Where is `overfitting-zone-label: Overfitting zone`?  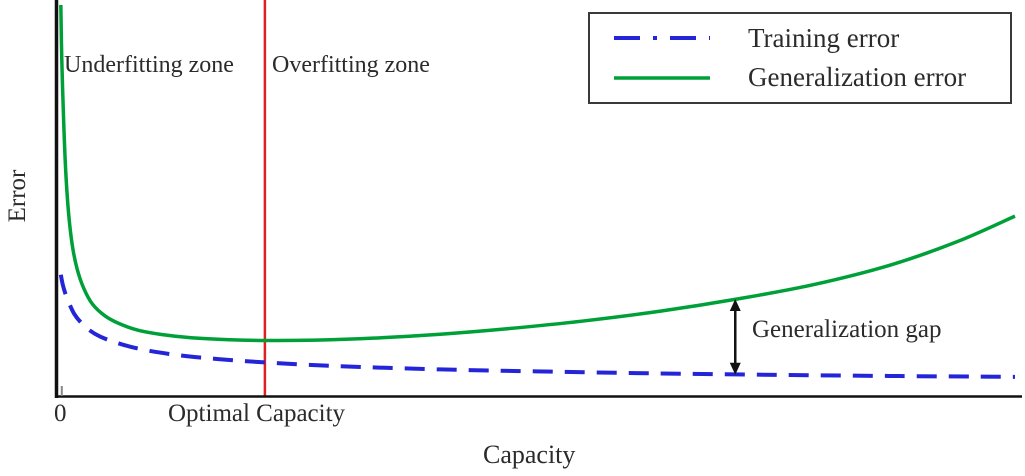 overfitting-zone-label: Overfitting zone is located at coordinates (351, 65).